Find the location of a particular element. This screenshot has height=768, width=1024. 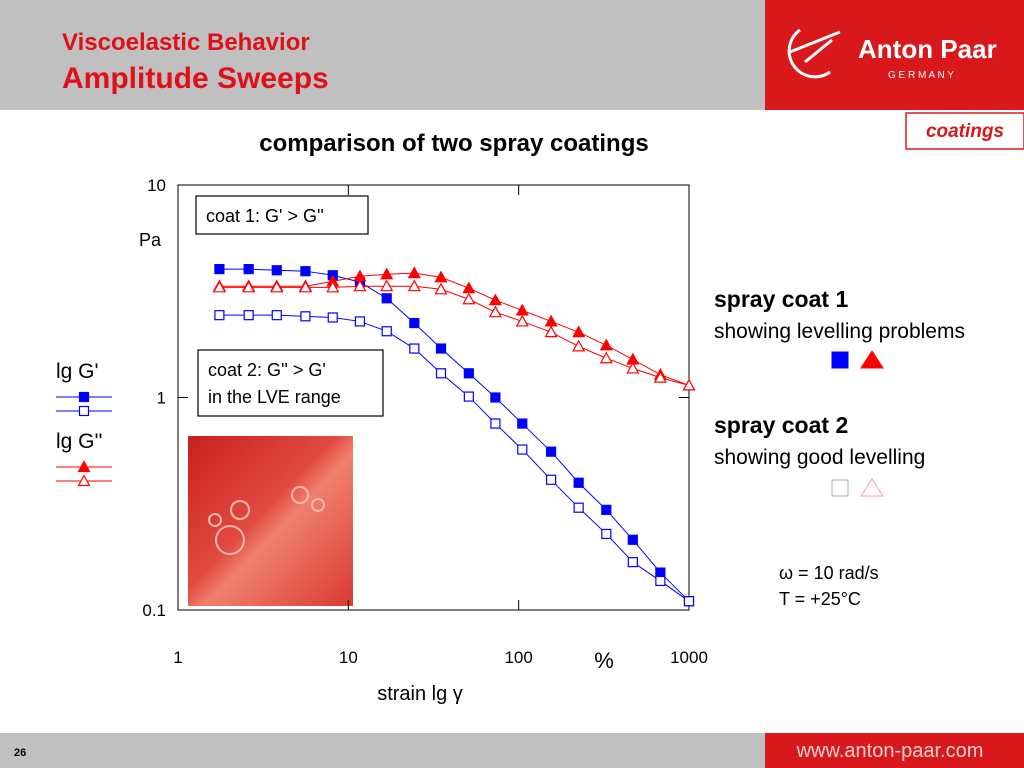

condition: ω = 10 rad/s is located at coordinates (829, 573).